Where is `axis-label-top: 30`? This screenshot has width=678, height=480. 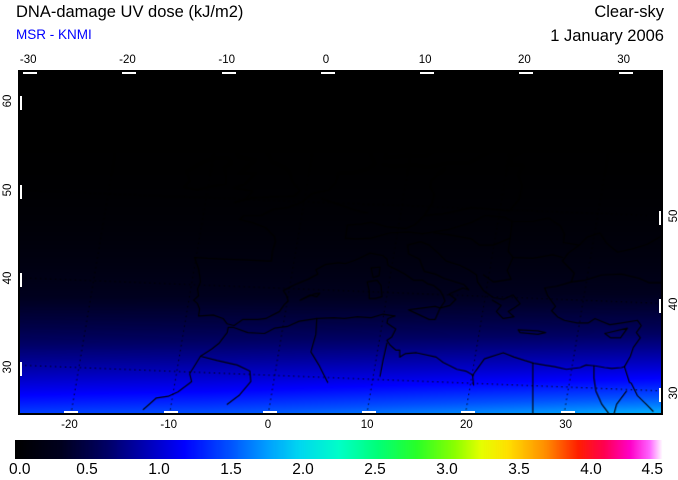 axis-label-top: 30 is located at coordinates (624, 60).